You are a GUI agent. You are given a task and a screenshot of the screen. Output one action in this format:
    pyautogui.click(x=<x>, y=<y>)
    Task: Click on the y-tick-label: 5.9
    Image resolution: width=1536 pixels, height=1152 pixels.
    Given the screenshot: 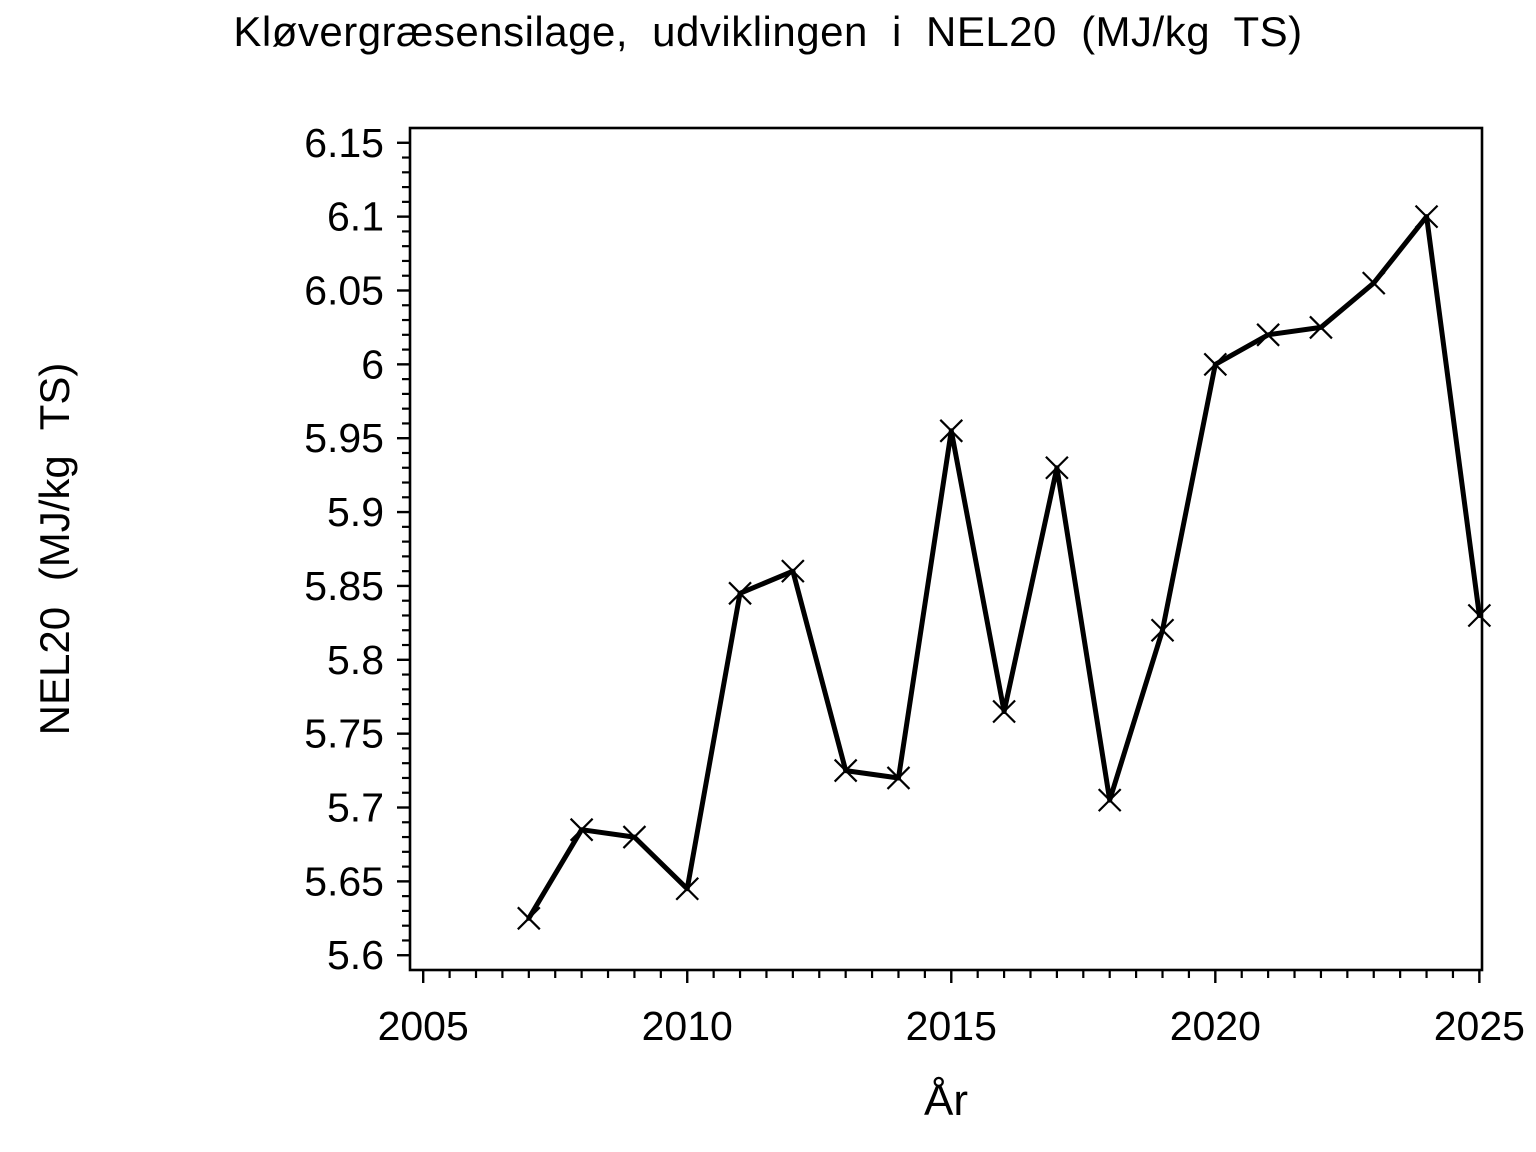 What is the action you would take?
    pyautogui.click(x=355, y=512)
    